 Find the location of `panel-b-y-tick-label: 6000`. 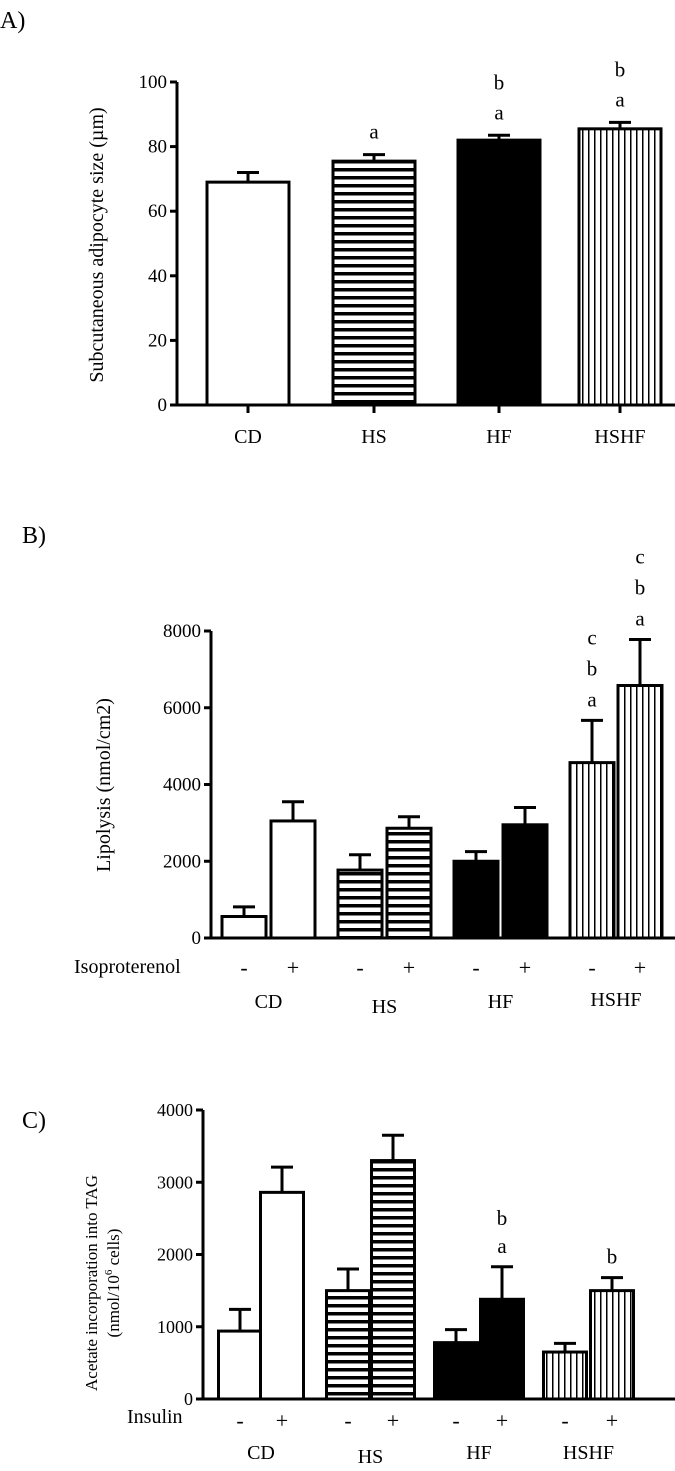

panel-b-y-tick-label: 6000 is located at coordinates (182, 708).